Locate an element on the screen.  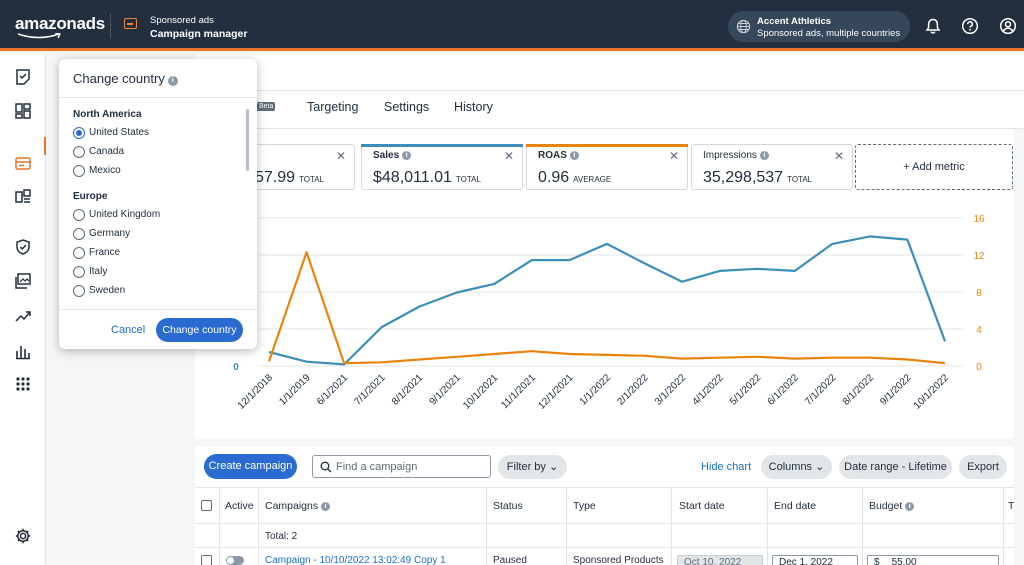
group-europe: Europe is located at coordinates (90, 196).